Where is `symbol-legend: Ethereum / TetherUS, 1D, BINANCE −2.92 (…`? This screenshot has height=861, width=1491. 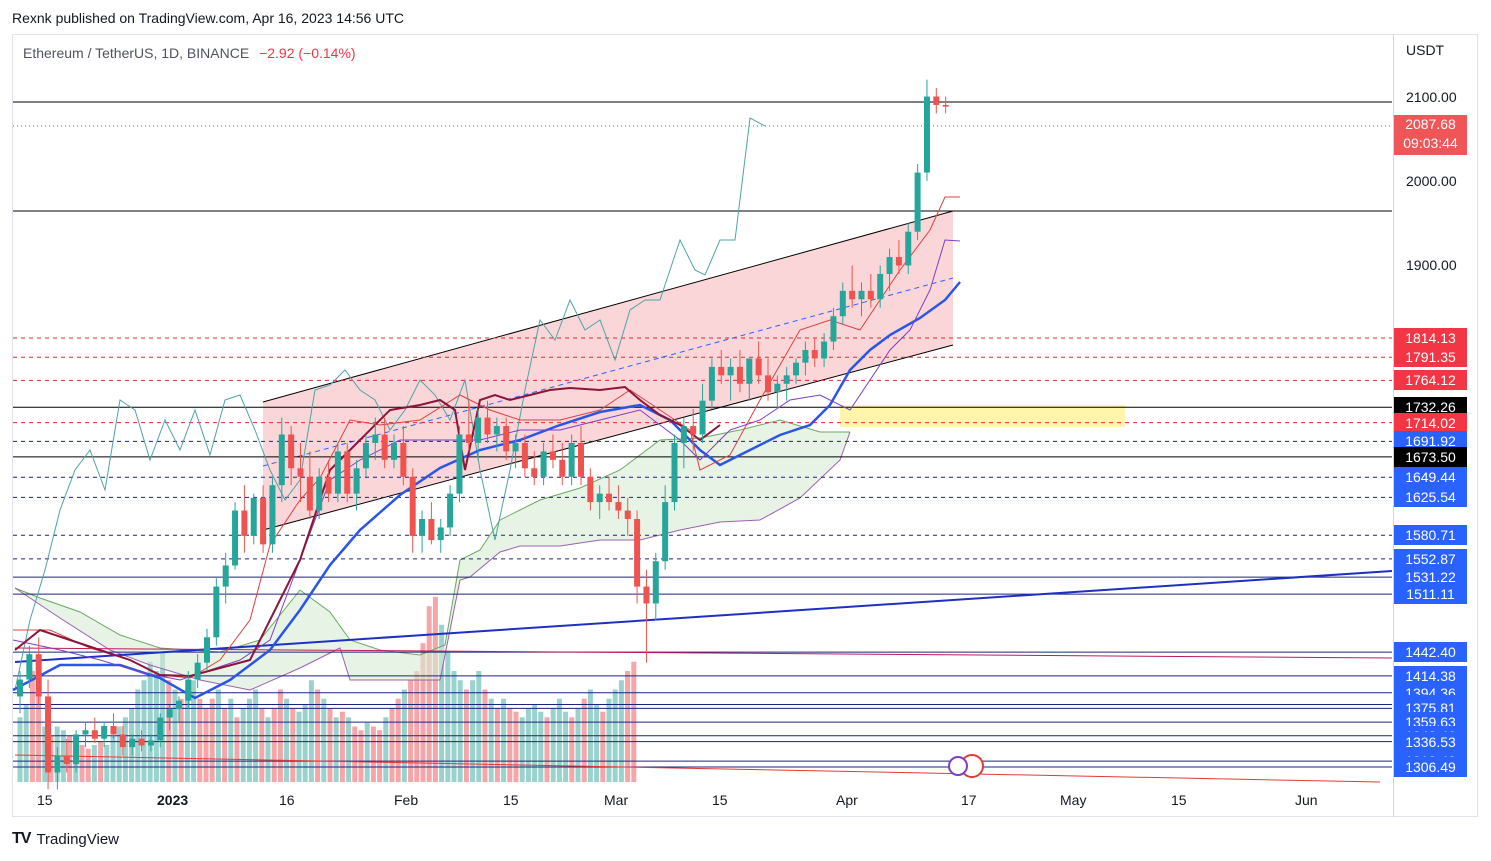
symbol-legend: Ethereum / TetherUS, 1D, BINANCE −2.92 (… is located at coordinates (189, 53).